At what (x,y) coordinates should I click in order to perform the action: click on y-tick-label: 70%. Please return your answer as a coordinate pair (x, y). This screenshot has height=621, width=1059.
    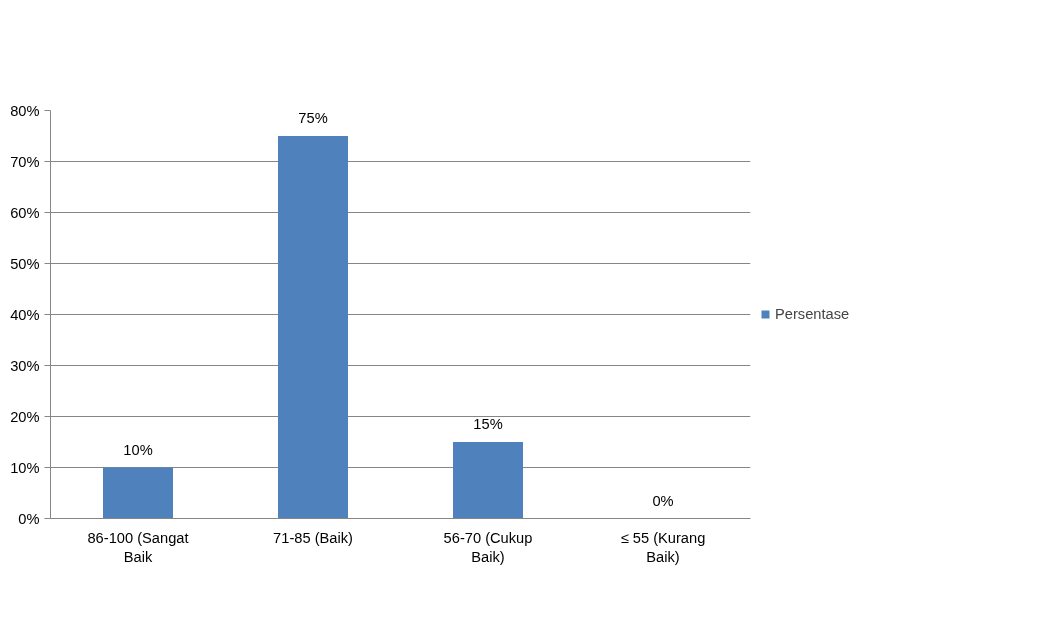
    Looking at the image, I should click on (25, 161).